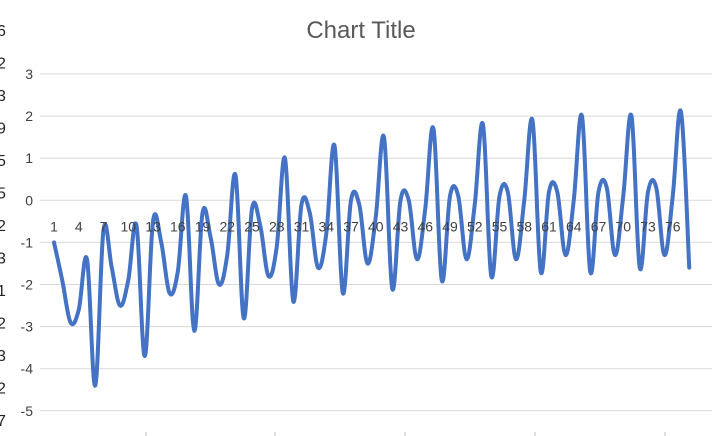 Image resolution: width=722 pixels, height=436 pixels. I want to click on x-tick-label: 46, so click(425, 226).